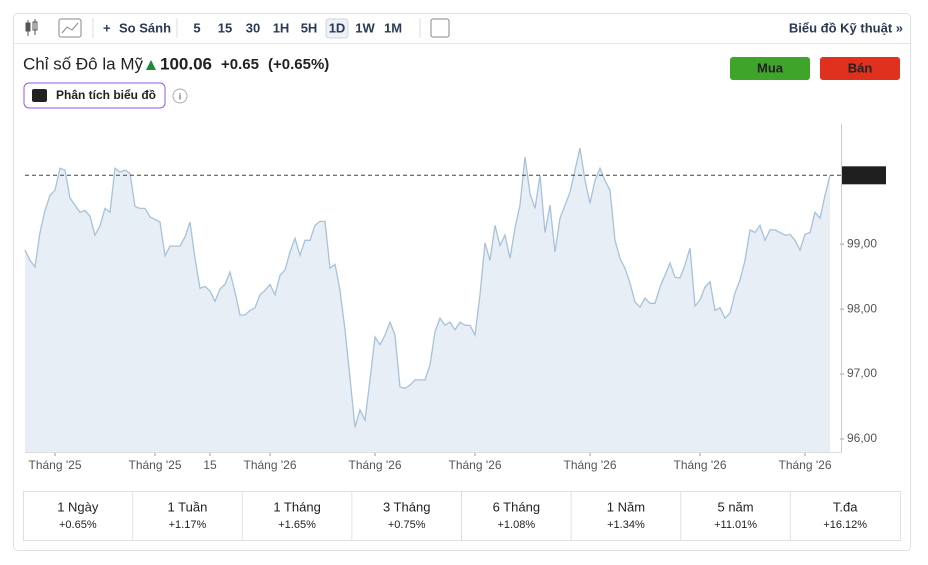 The width and height of the screenshot is (928, 565). Describe the element at coordinates (106, 95) in the screenshot. I see `ai-button-label: Phân tích biểu đồ` at that location.